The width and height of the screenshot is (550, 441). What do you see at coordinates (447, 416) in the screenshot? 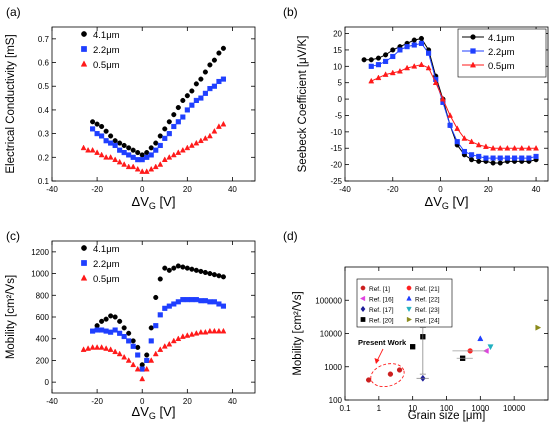
I see `x-axis-label: Grain size [μm]` at bounding box center [447, 416].